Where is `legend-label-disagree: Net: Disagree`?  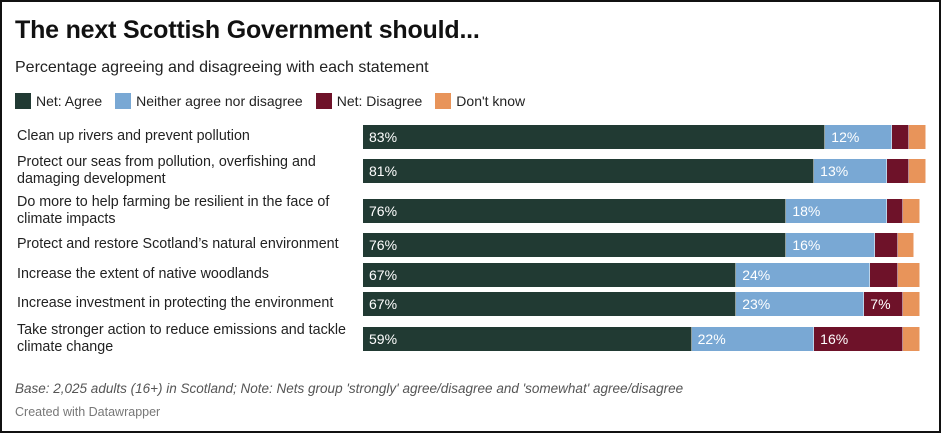
legend-label-disagree: Net: Disagree is located at coordinates (379, 101).